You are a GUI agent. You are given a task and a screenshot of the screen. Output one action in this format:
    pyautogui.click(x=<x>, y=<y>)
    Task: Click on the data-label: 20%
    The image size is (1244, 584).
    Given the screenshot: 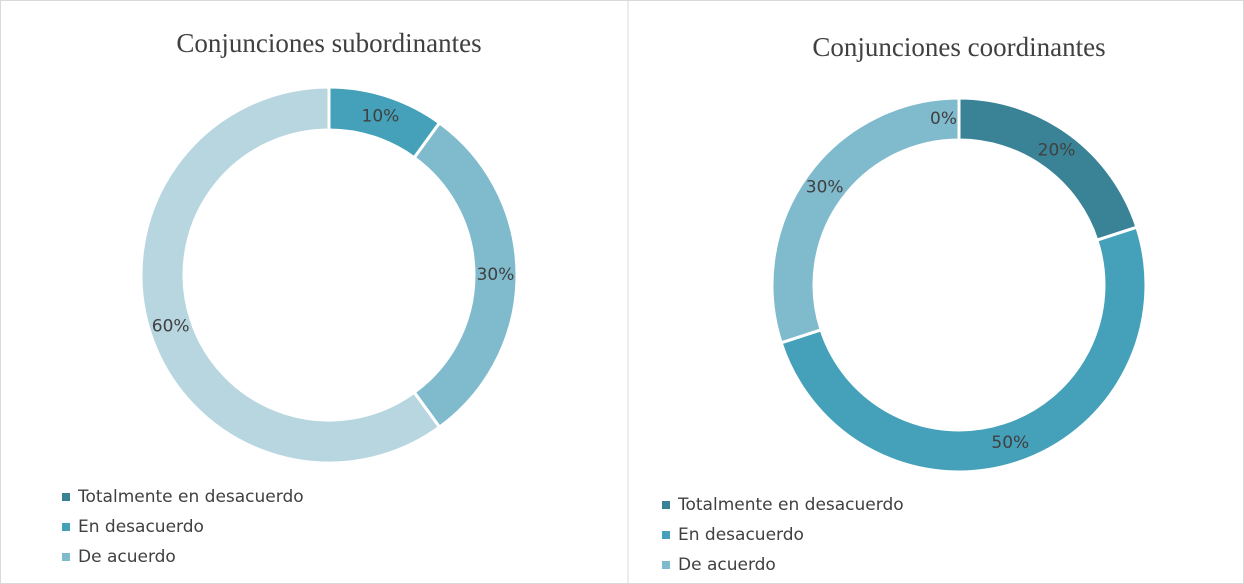 What is the action you would take?
    pyautogui.click(x=1057, y=151)
    